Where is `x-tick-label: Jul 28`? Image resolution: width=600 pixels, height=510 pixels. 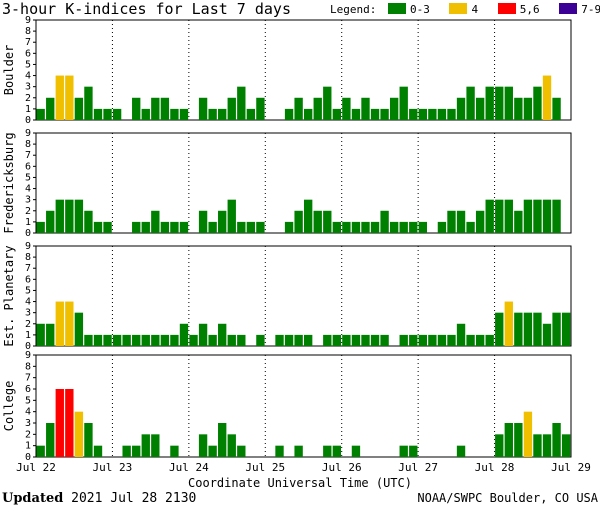
x-tick-label: Jul 28 is located at coordinates (495, 467).